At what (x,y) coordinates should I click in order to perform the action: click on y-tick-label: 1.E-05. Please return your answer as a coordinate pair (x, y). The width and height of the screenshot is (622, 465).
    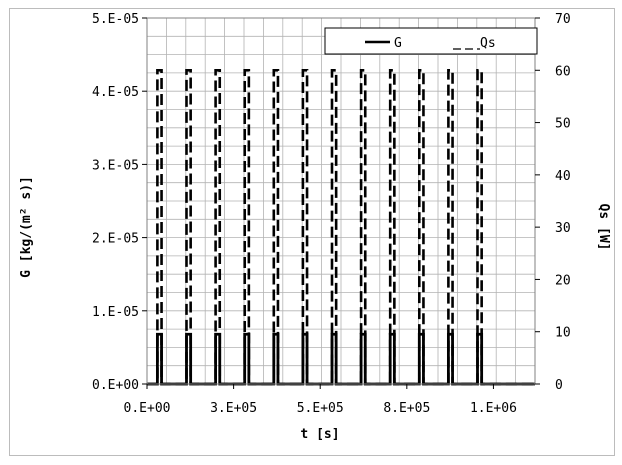
    Looking at the image, I should click on (115, 312).